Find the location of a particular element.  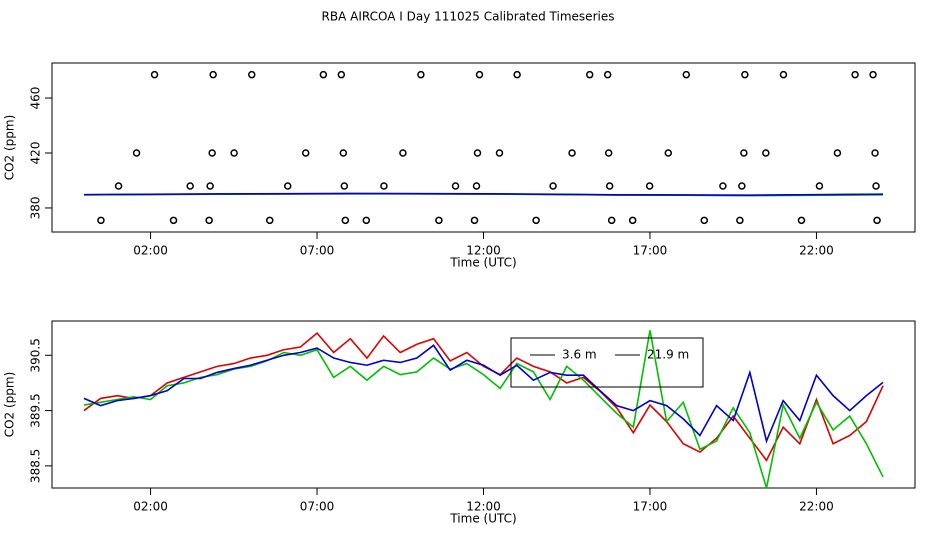

legend-label: 21.9 m is located at coordinates (668, 355).